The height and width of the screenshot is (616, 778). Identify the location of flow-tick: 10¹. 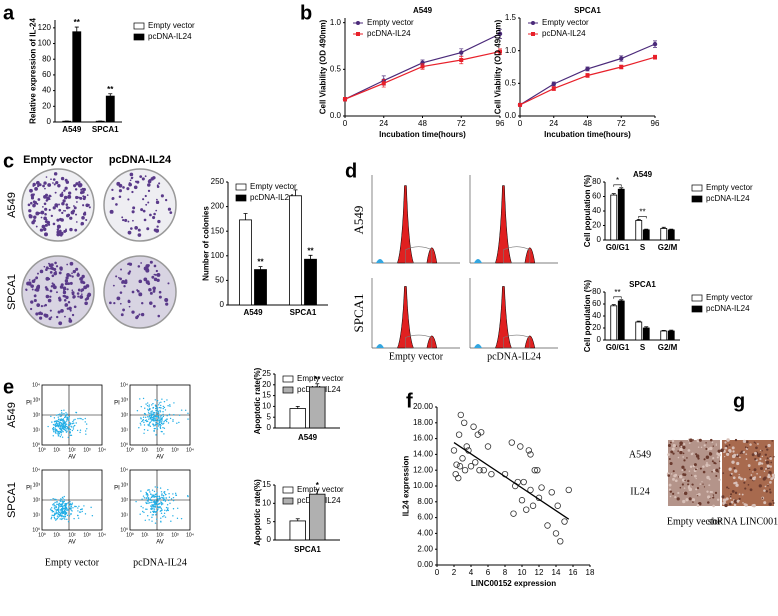
(125, 430).